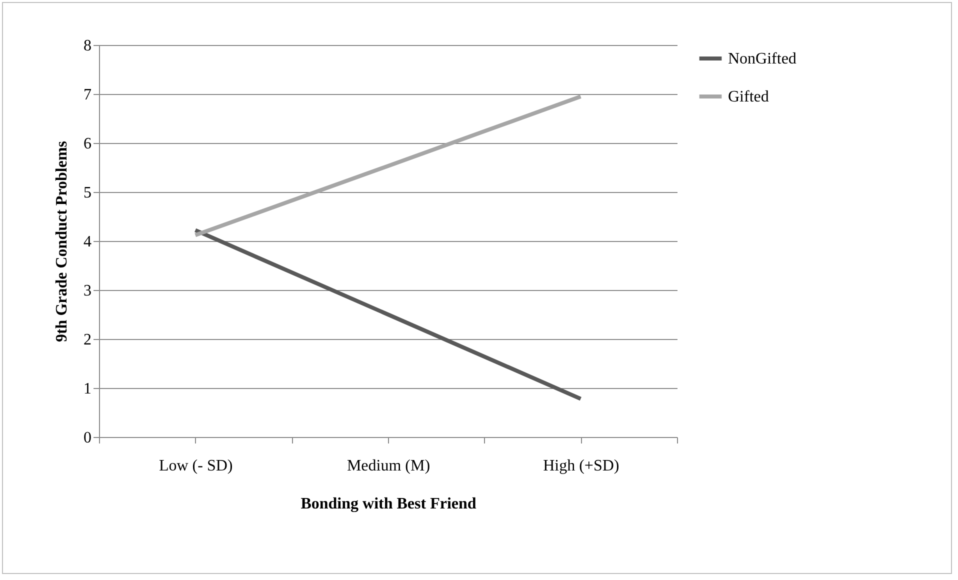 The image size is (958, 580). What do you see at coordinates (88, 438) in the screenshot?
I see `y-tick-label: 0` at bounding box center [88, 438].